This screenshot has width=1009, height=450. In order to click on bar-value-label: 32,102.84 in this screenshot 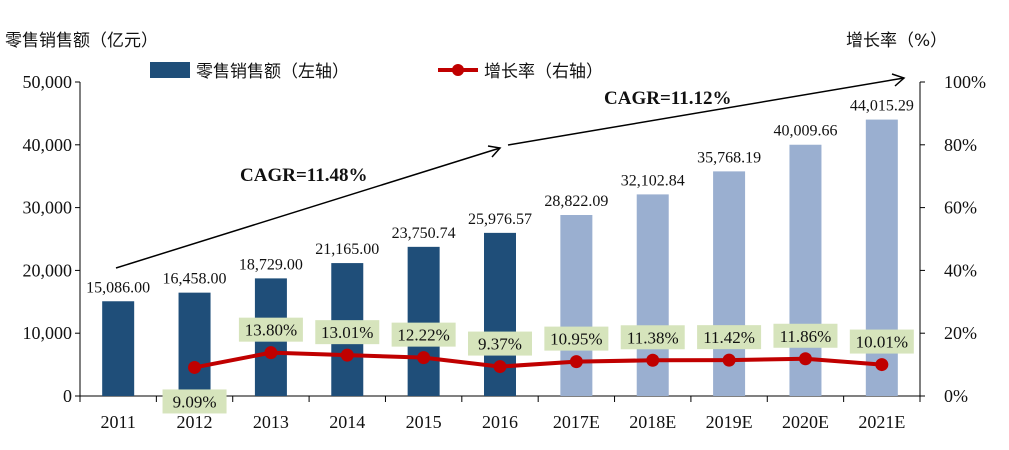, I will do `click(653, 180)`.